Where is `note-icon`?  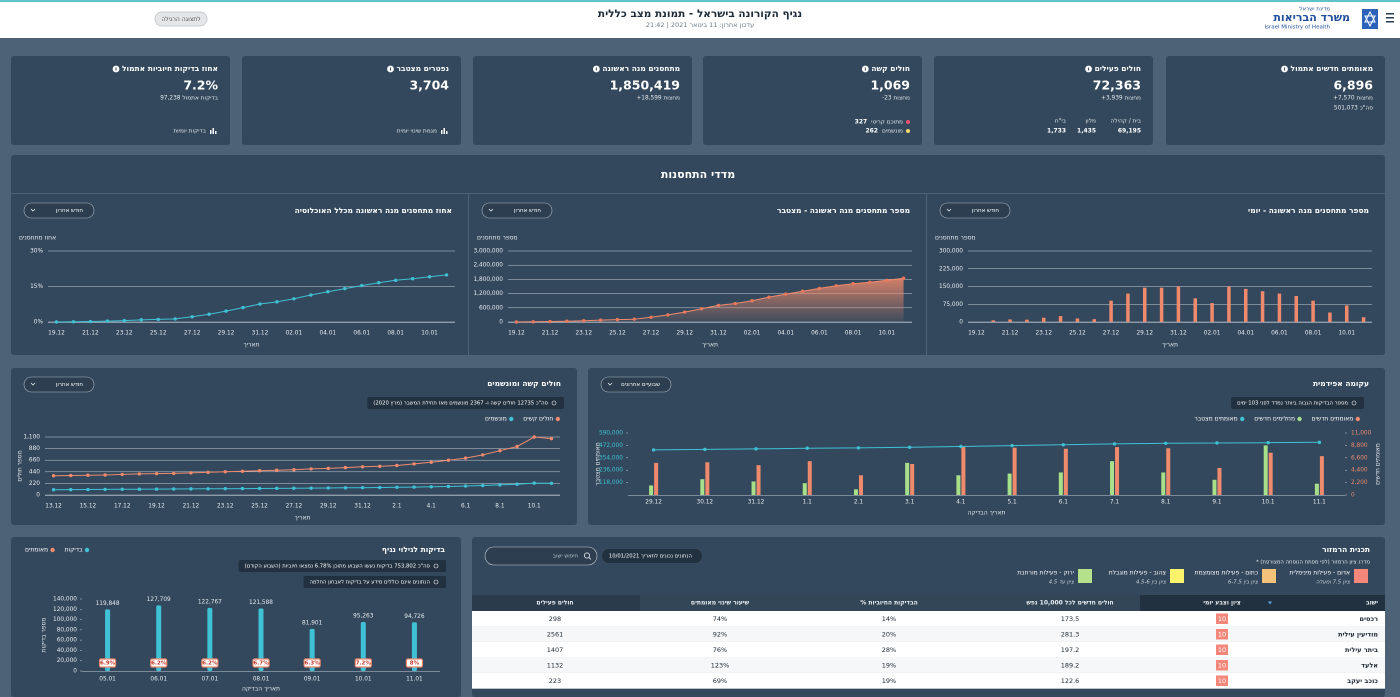
note-icon is located at coordinates (554, 403).